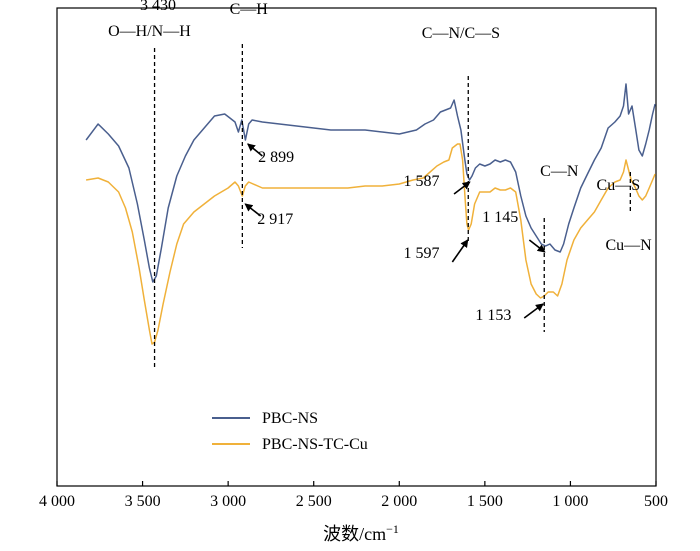 The height and width of the screenshot is (551, 700). Describe the element at coordinates (290, 431) in the screenshot. I see `legend: PBC-NS PBC-NS-TC-Cu` at that location.